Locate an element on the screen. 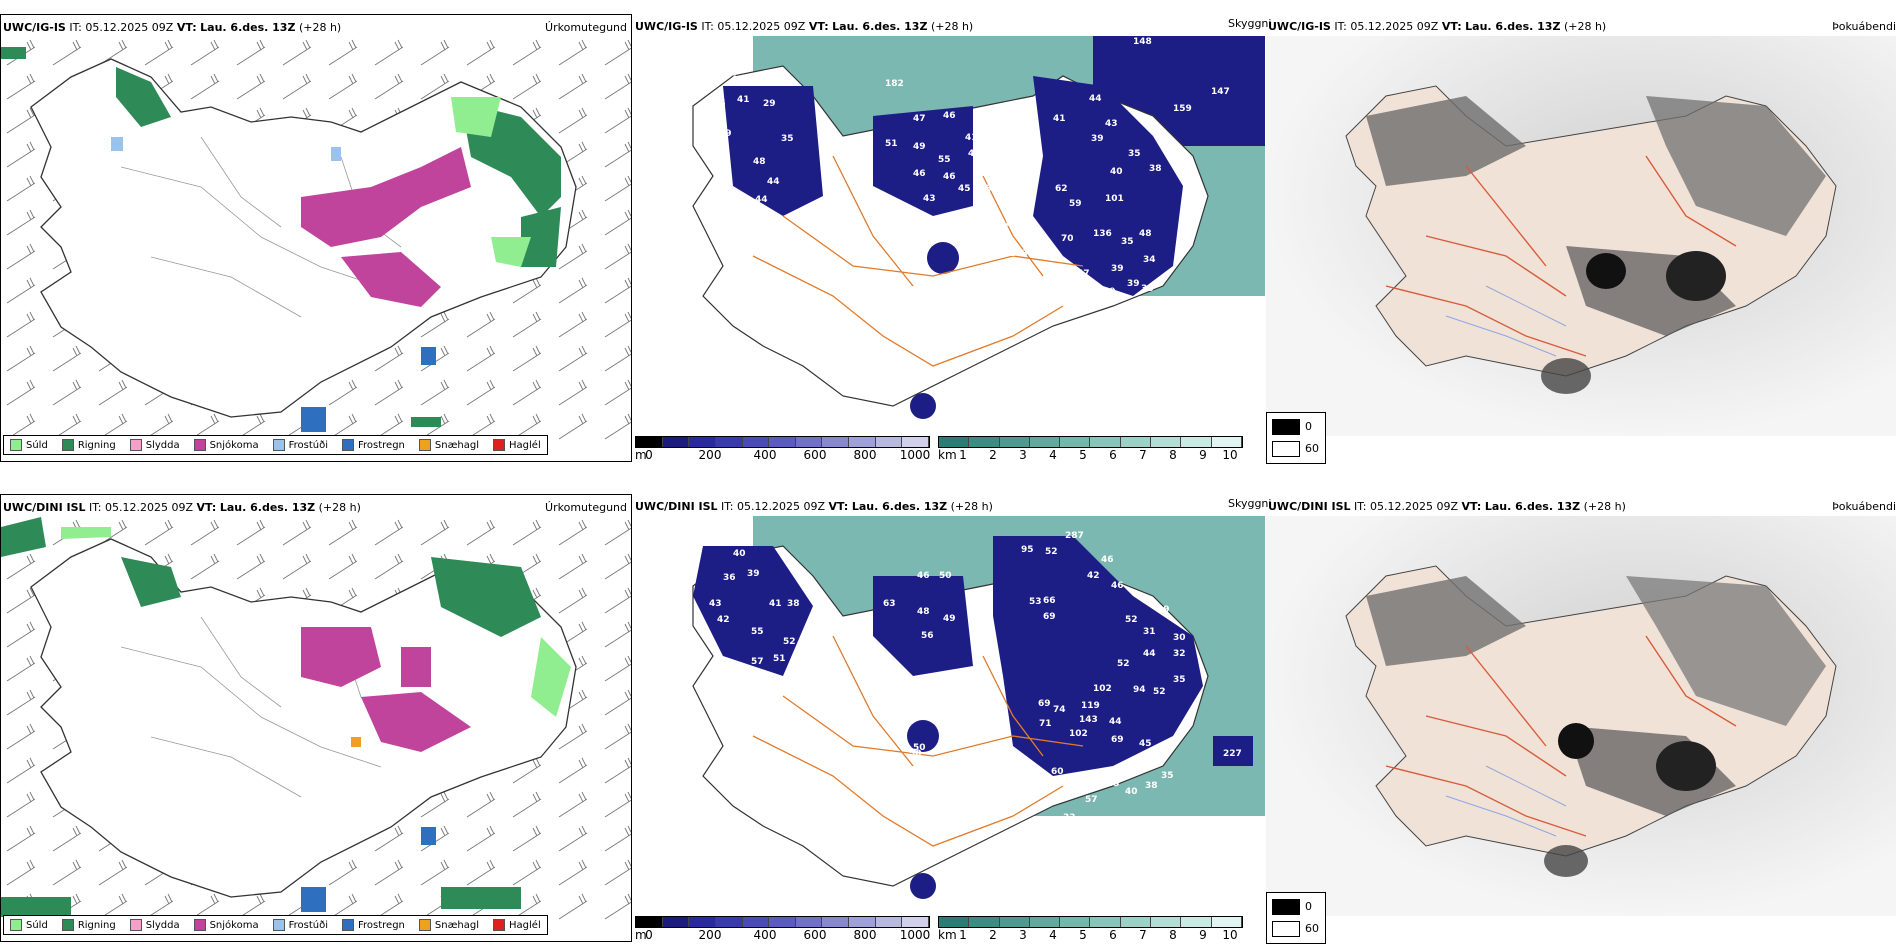  svg-text: 62 is located at coordinates (1026, 312).